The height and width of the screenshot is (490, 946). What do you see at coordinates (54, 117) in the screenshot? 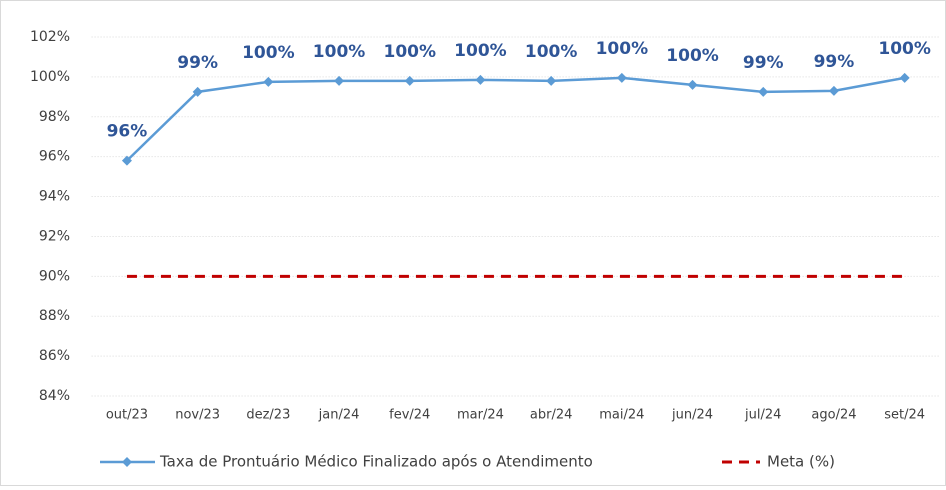
I see `y-tick-label: 98%` at bounding box center [54, 117].